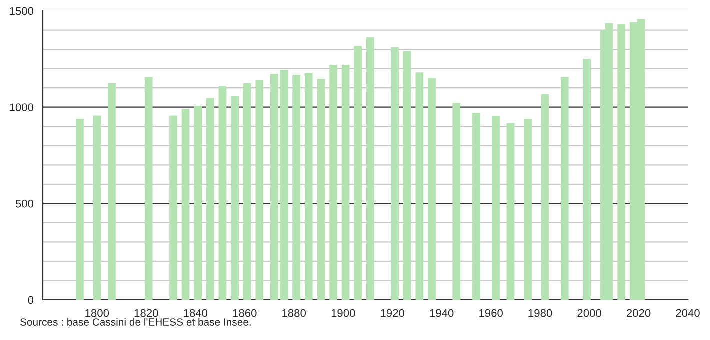 The width and height of the screenshot is (710, 340). I want to click on y-tick-label: 0, so click(31, 300).